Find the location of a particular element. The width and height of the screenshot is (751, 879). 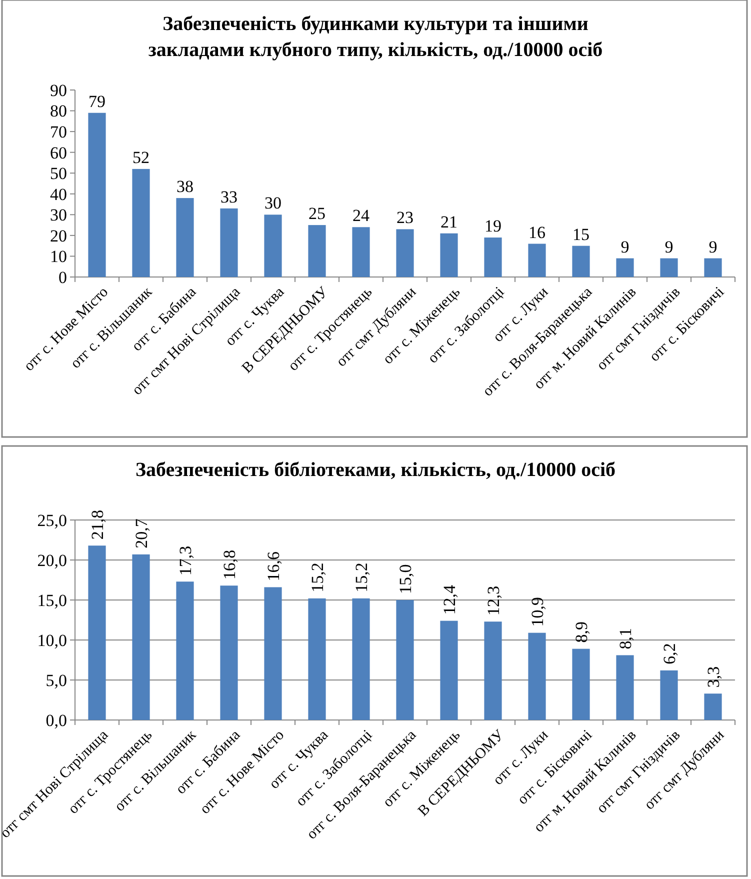

data-label: 16,6 is located at coordinates (273, 566).